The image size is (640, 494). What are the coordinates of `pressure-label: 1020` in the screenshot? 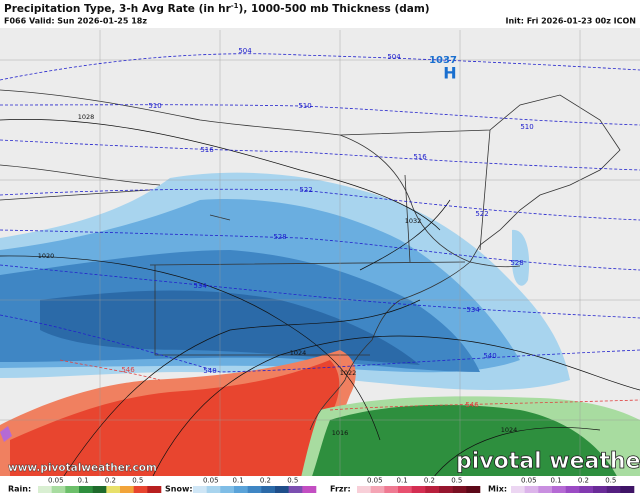 It's located at (46, 256).